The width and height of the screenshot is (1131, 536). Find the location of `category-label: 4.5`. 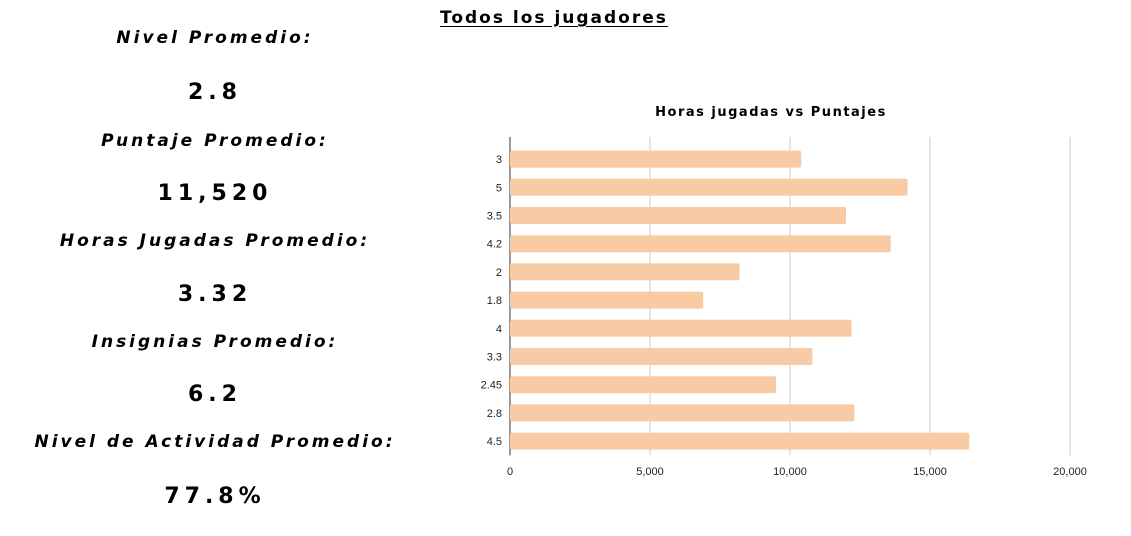

category-label: 4.5 is located at coordinates (494, 442).